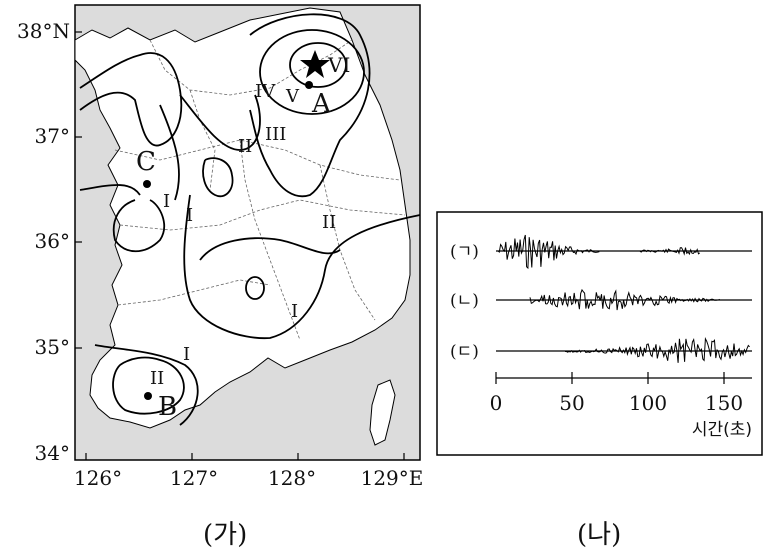  Describe the element at coordinates (610, 378) in the screenshot. I see `time-axis-ticks` at that location.